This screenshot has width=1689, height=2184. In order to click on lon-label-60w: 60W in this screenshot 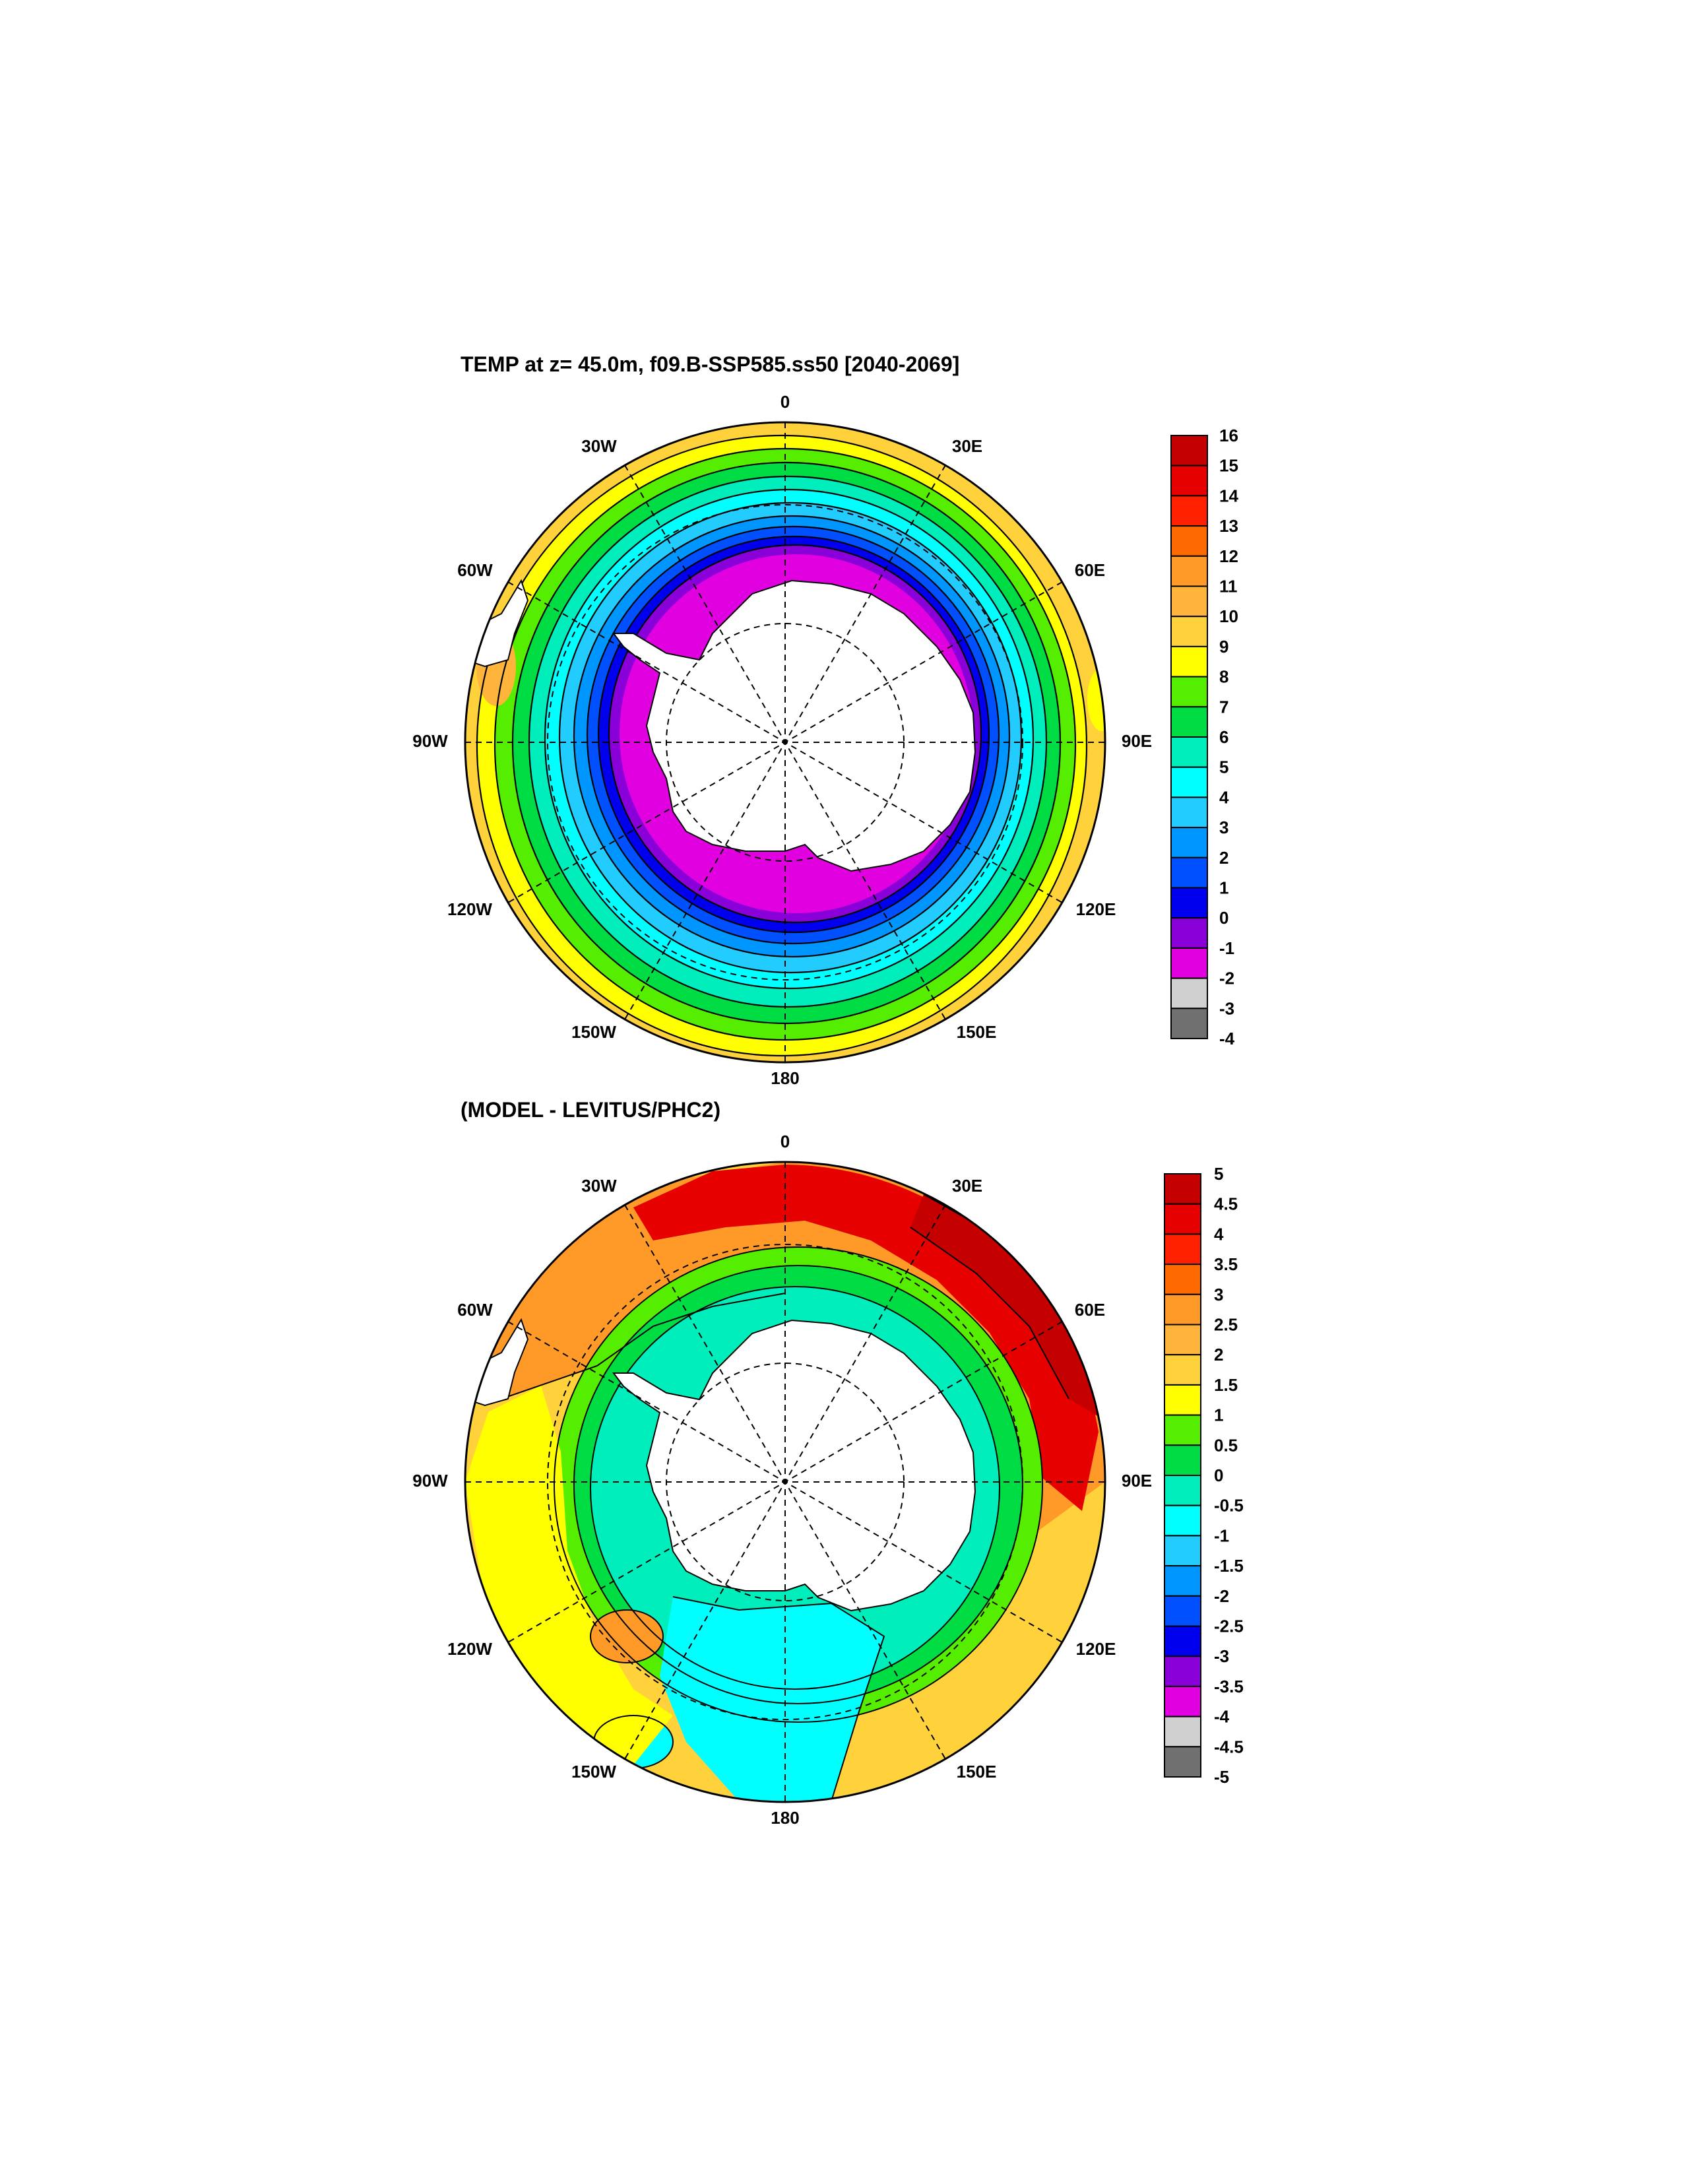, I will do `click(475, 570)`.